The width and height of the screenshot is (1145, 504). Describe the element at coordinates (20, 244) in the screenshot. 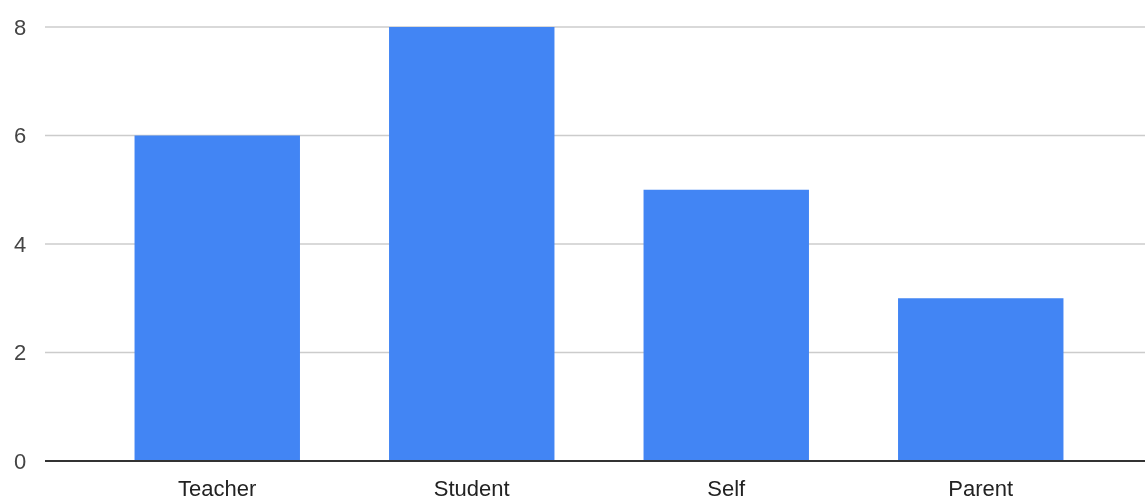

I see `y-tick-label: 4` at that location.